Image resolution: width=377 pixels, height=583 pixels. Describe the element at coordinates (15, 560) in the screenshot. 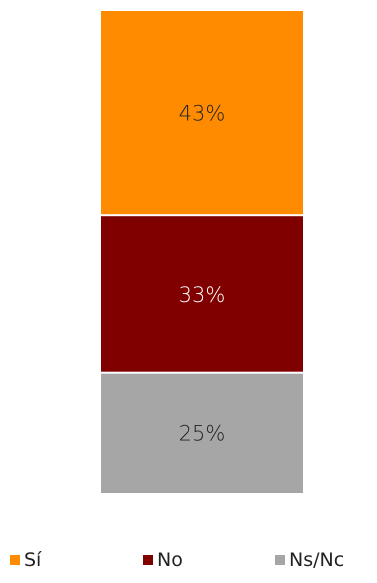

I see `legend-swatch-s` at that location.